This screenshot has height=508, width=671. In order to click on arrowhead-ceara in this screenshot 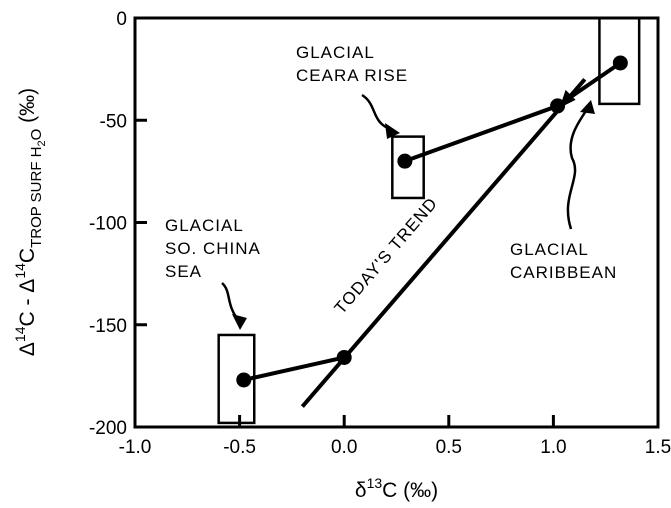, I will do `click(392, 131)`.